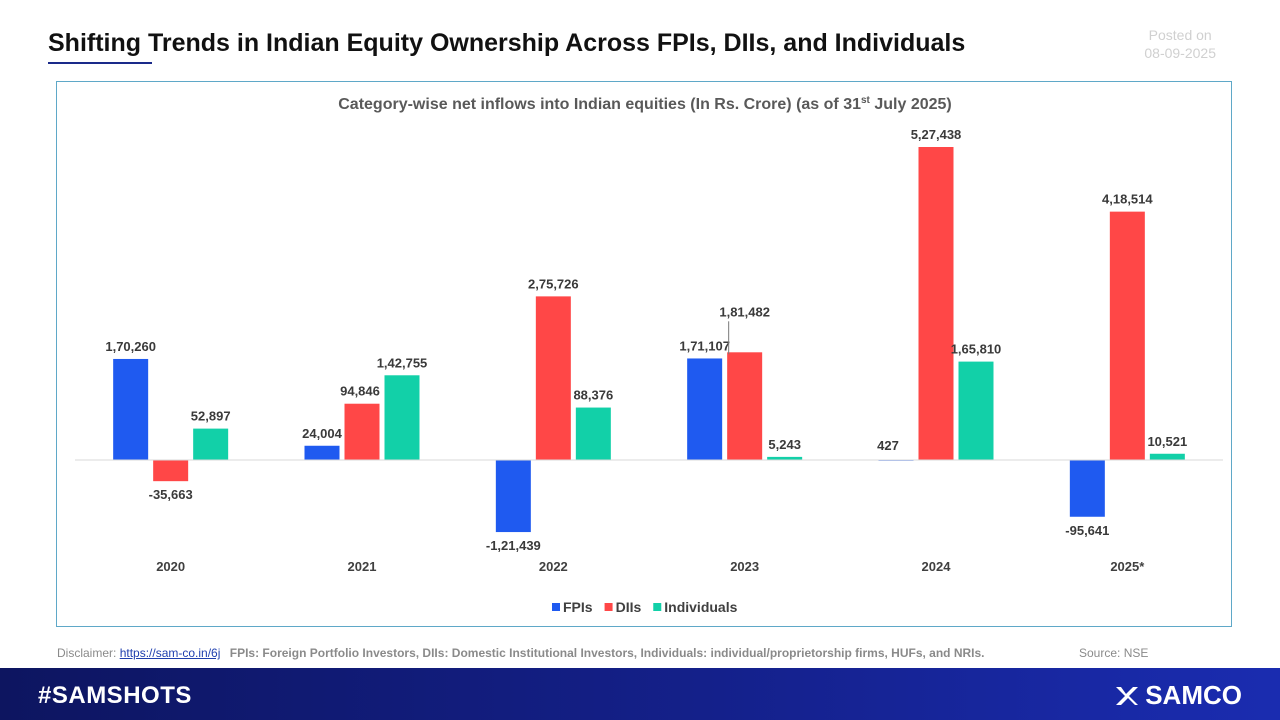 The image size is (1280, 720). Describe the element at coordinates (911, 104) in the screenshot. I see `chart-title-end: July 2025)` at that location.